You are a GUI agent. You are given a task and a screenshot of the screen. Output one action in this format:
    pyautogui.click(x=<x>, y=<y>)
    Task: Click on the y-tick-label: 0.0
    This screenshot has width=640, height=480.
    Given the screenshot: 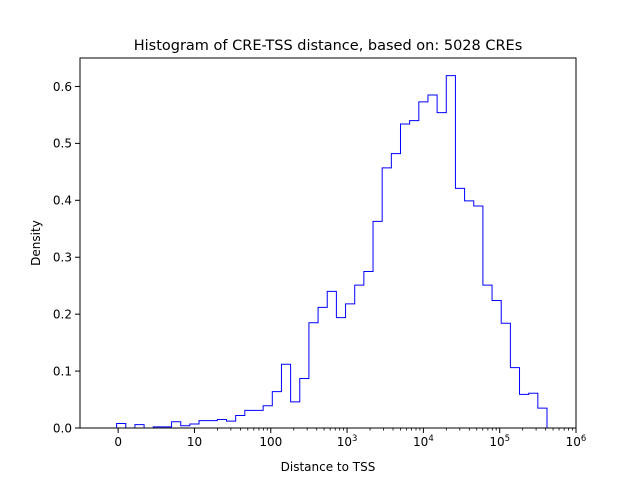 What is the action you would take?
    pyautogui.click(x=62, y=428)
    